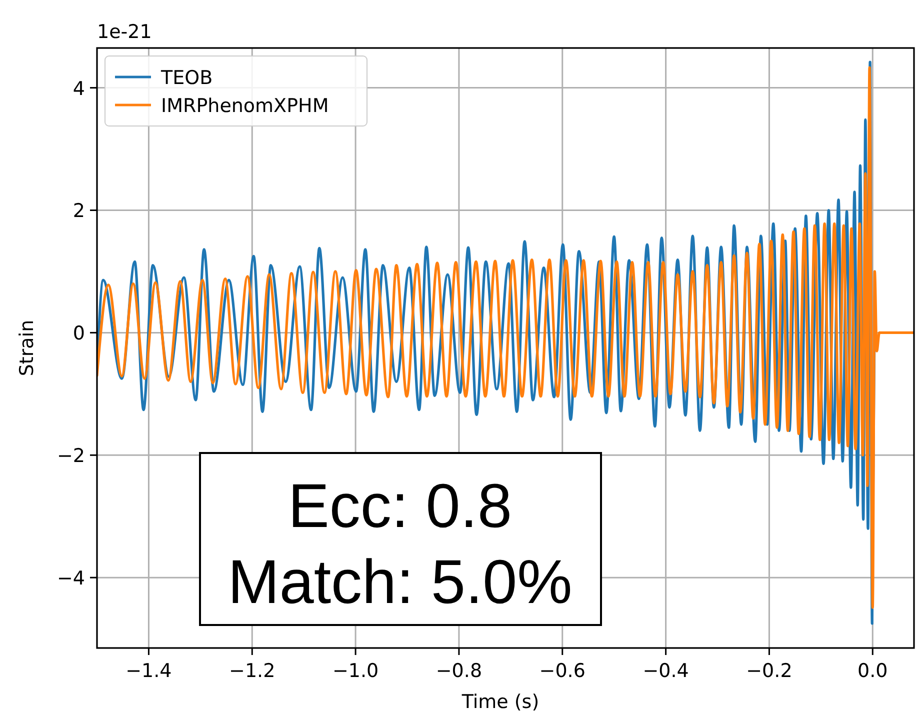 Image resolution: width=916 pixels, height=718 pixels. Describe the element at coordinates (186, 78) in the screenshot. I see `legend-label: TEOB` at that location.